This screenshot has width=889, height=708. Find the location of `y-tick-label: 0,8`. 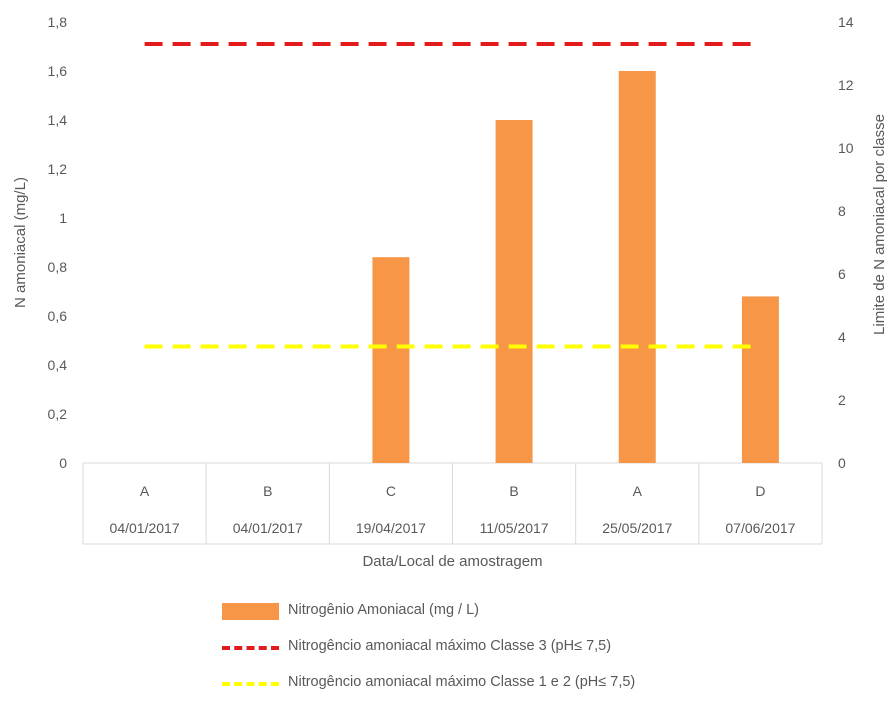

y-tick-label: 0,8 is located at coordinates (58, 267).